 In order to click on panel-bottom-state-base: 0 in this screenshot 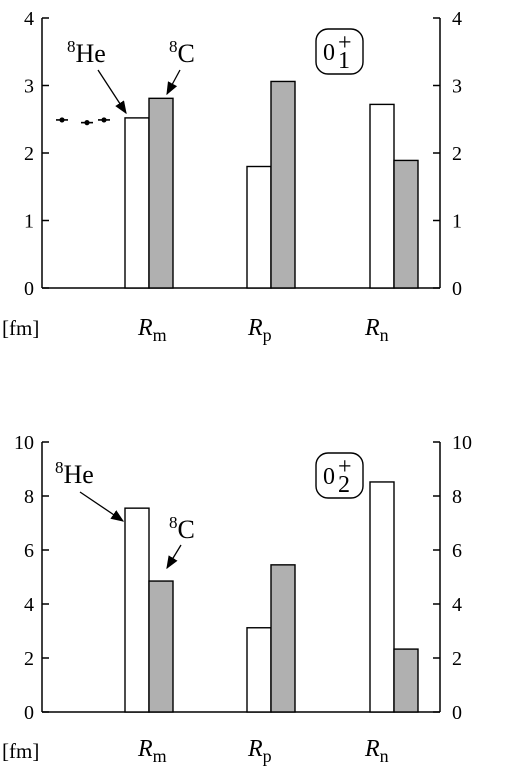, I will do `click(329, 477)`.